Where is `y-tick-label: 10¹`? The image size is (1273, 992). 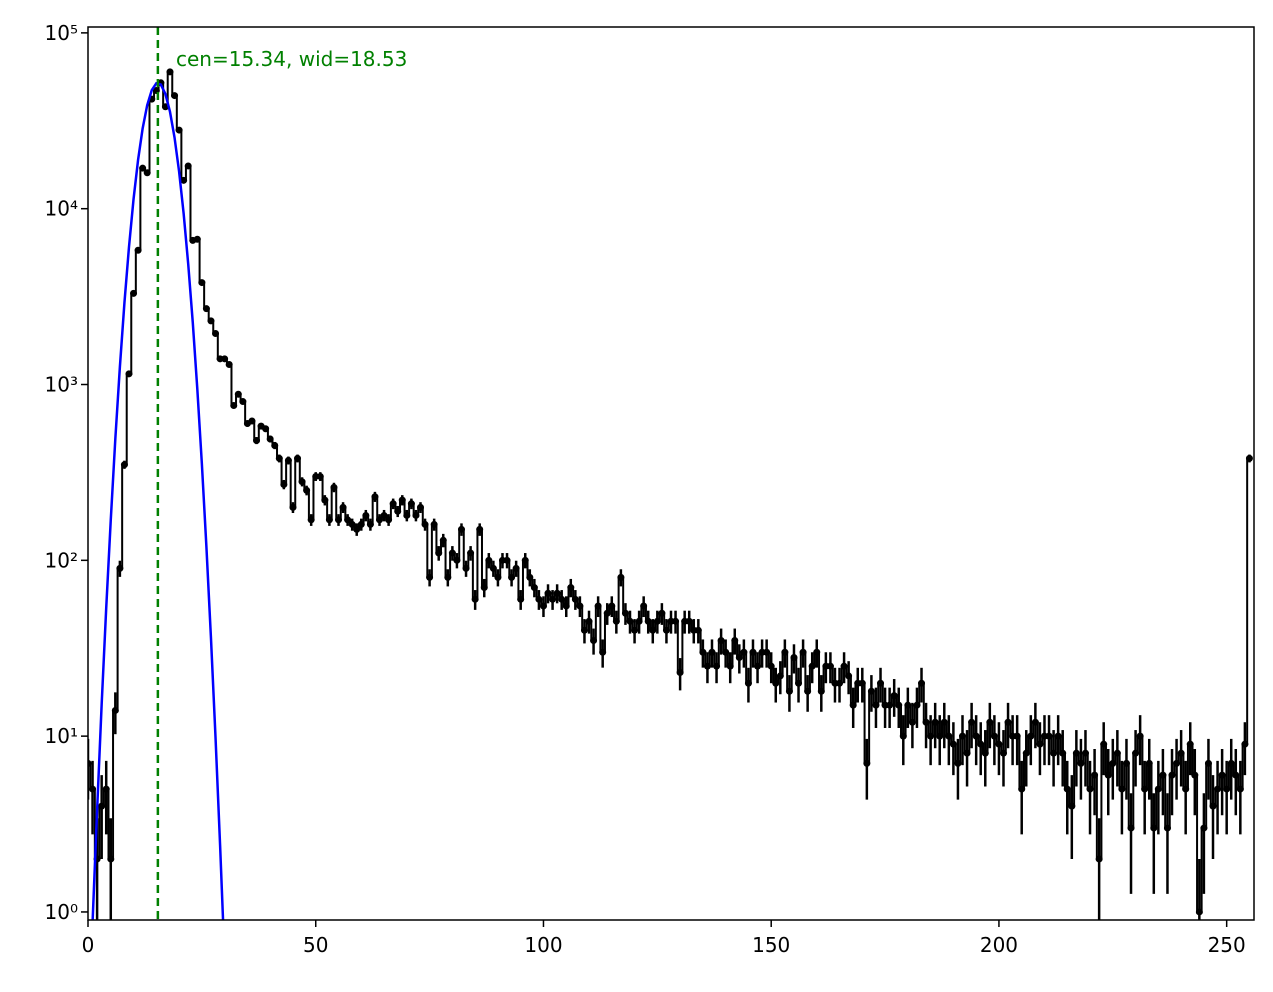 y-tick-label: 10¹ is located at coordinates (61, 736).